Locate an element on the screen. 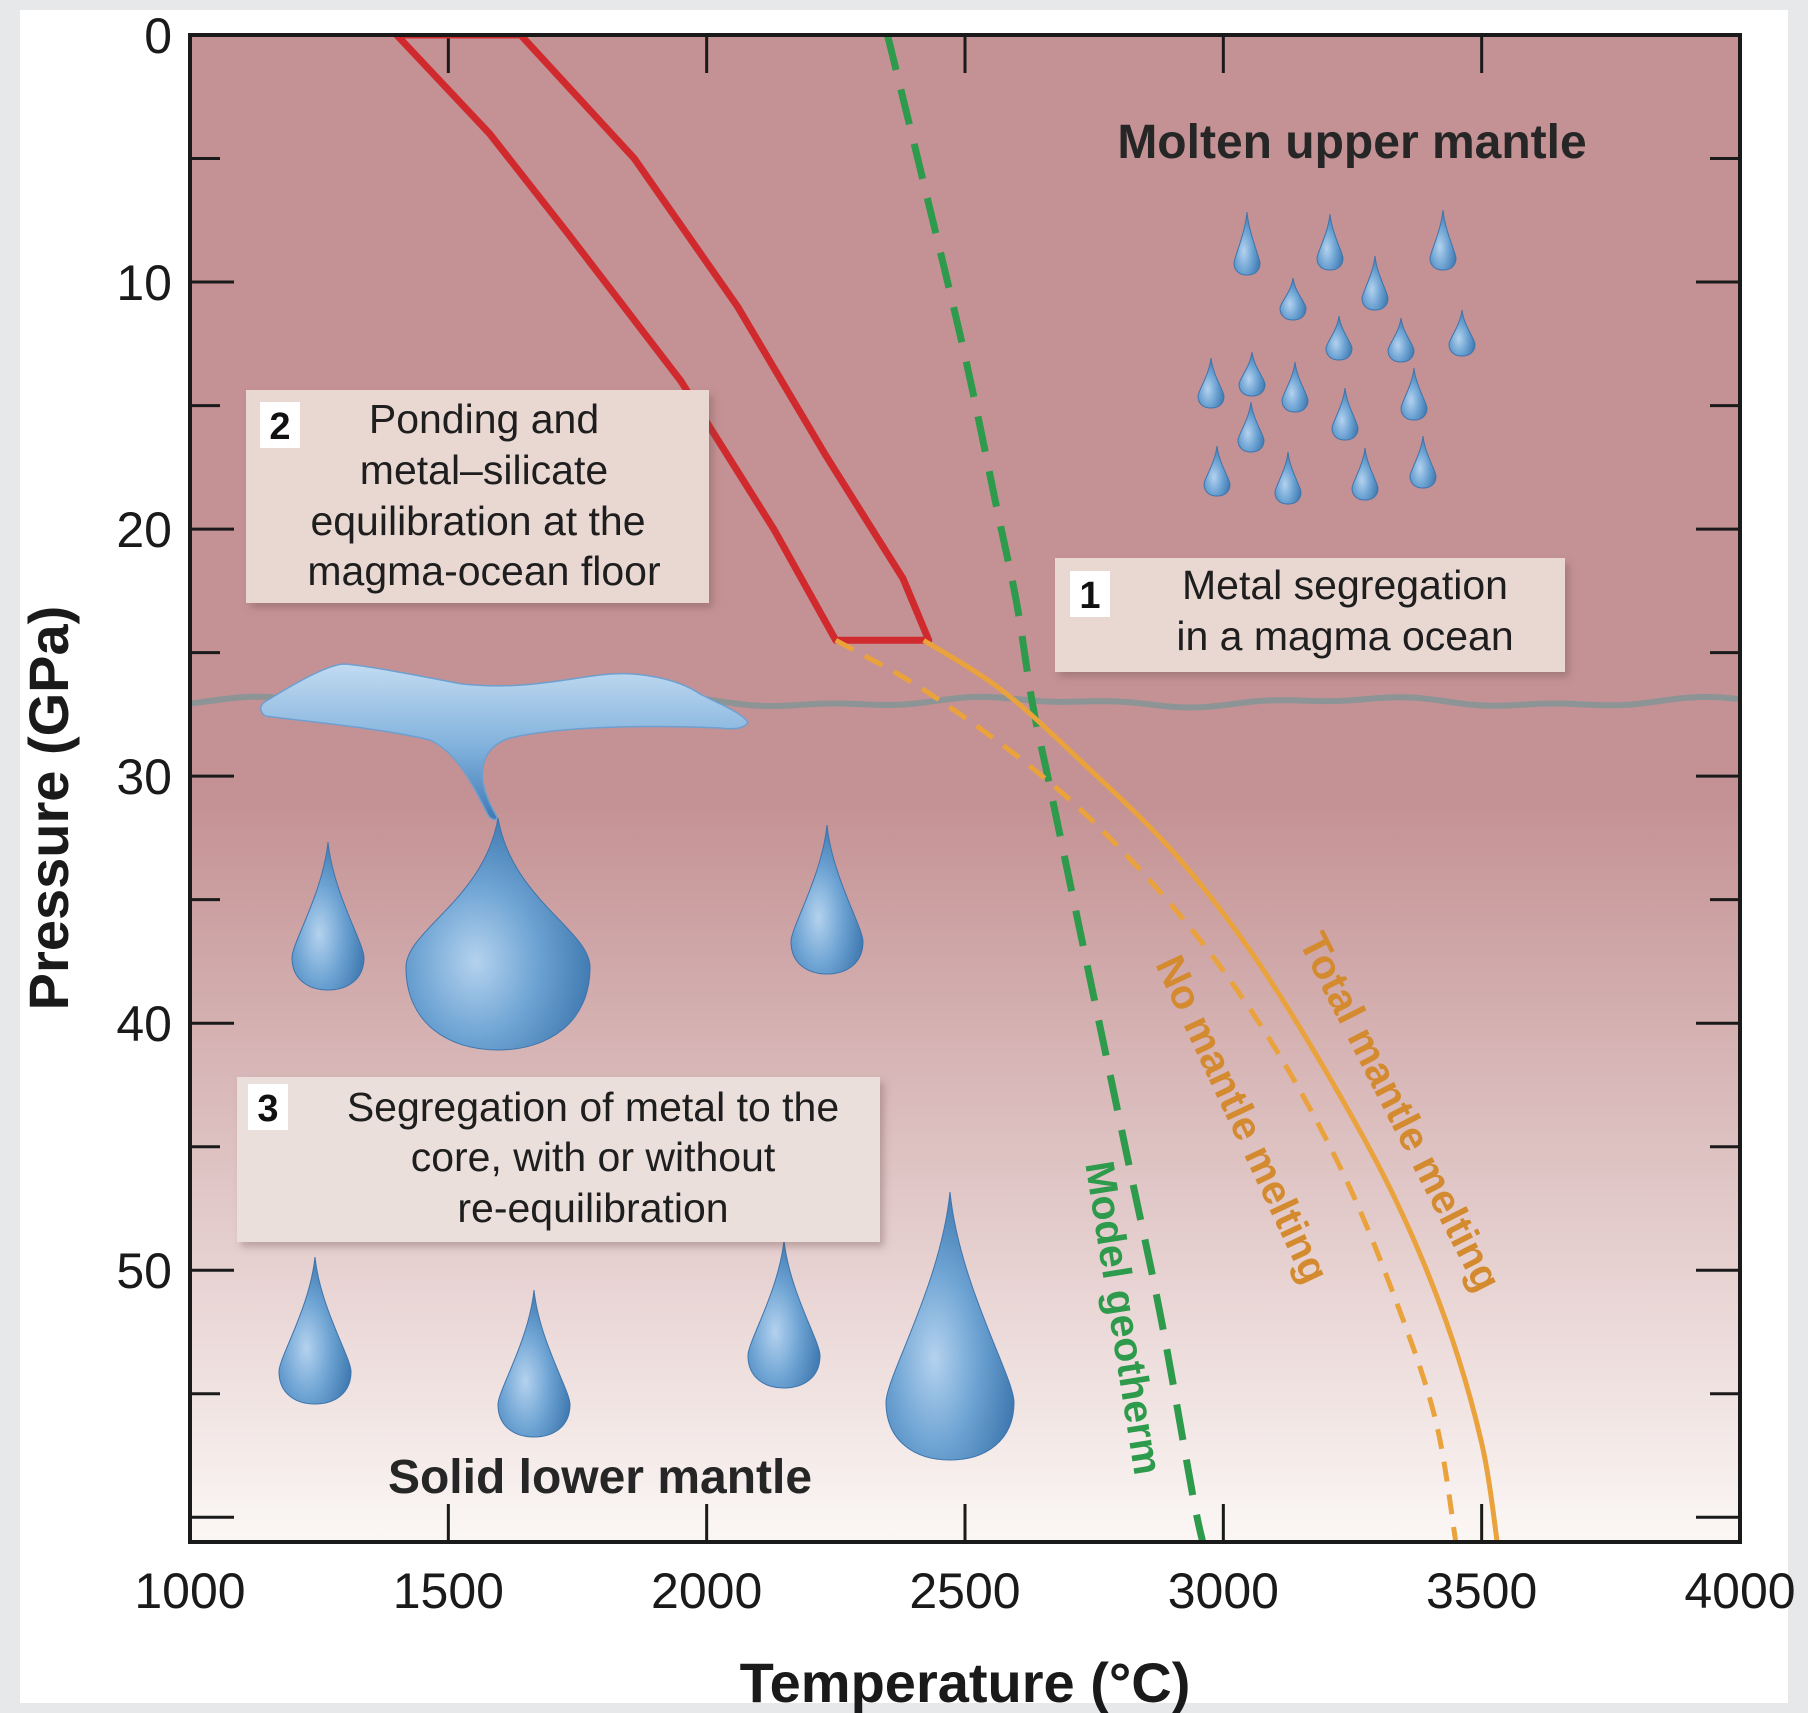 Image resolution: width=1808 pixels, height=1713 pixels. box-1-number: 1 is located at coordinates (1089, 596).